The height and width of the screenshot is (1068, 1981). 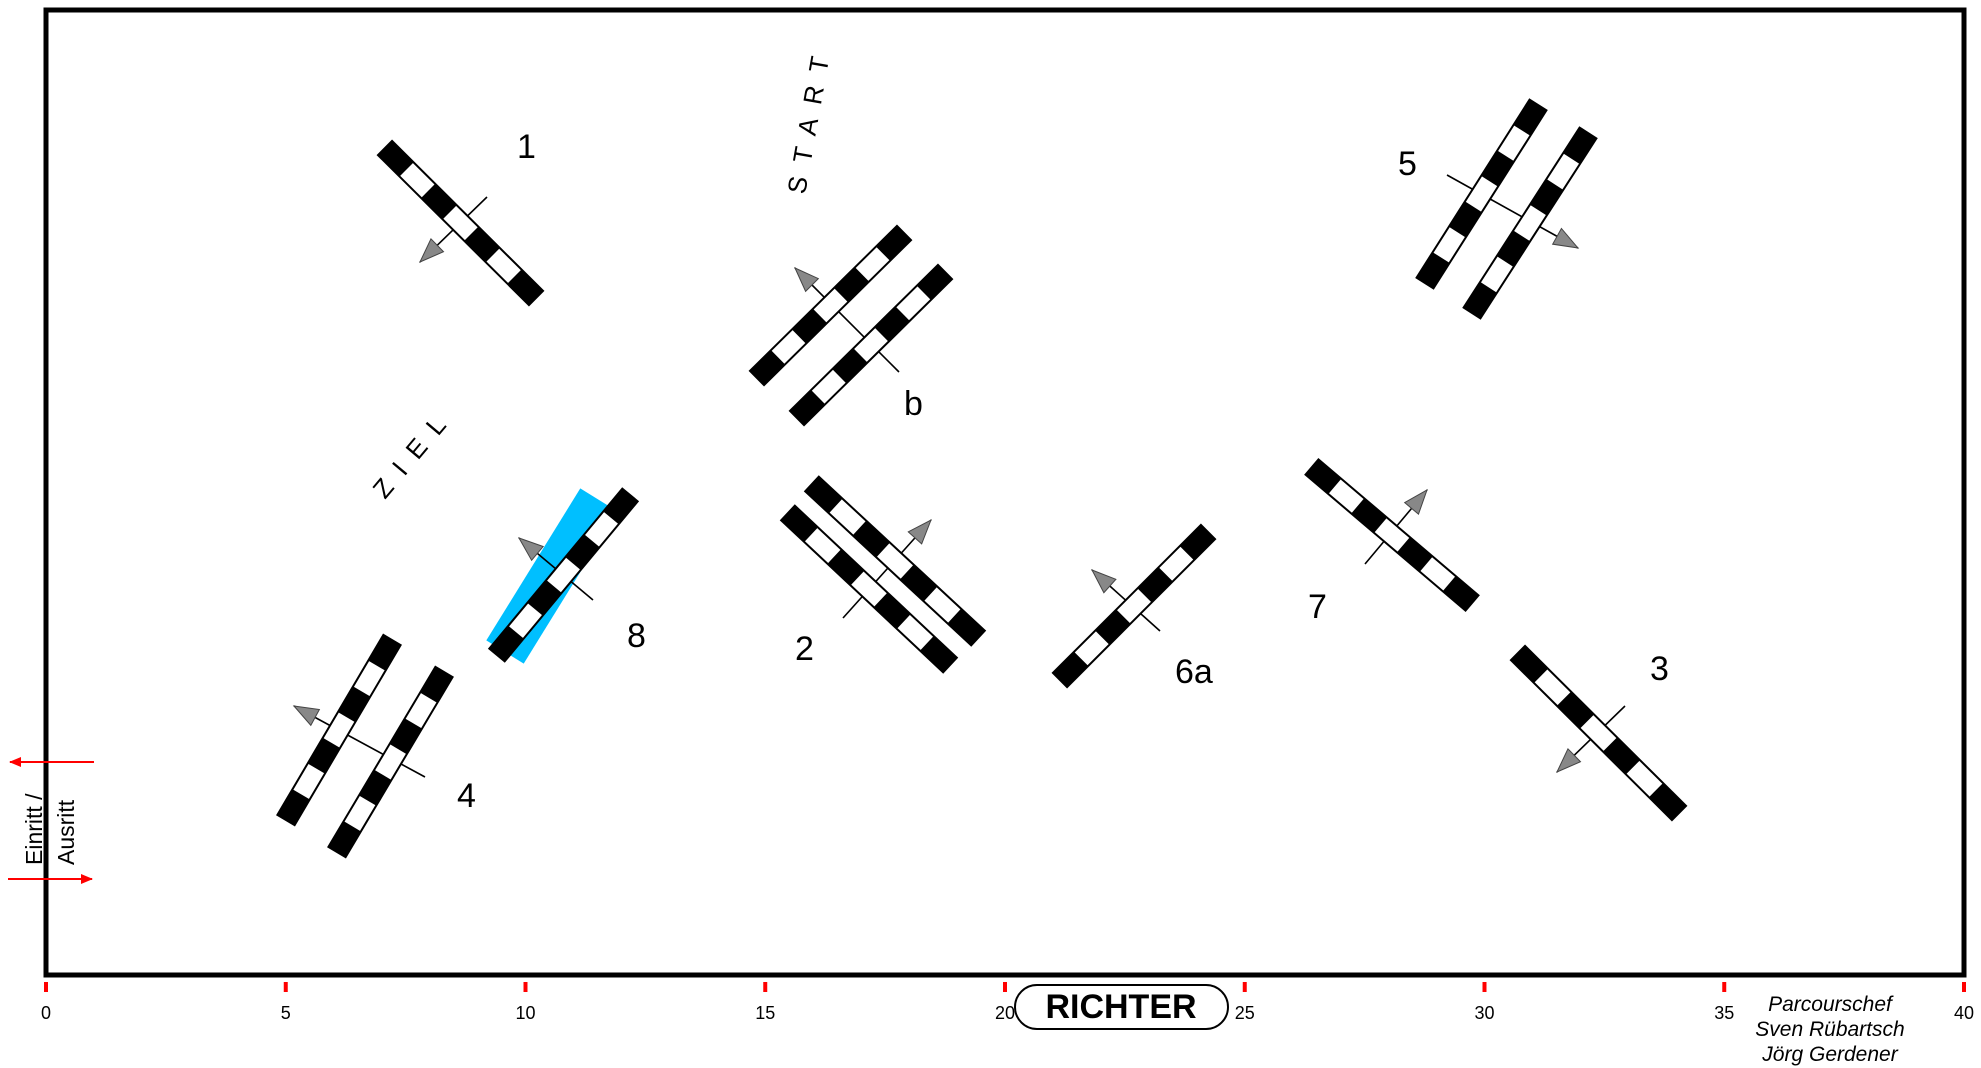 I want to click on obstacle-number-b: b, so click(x=913, y=404).